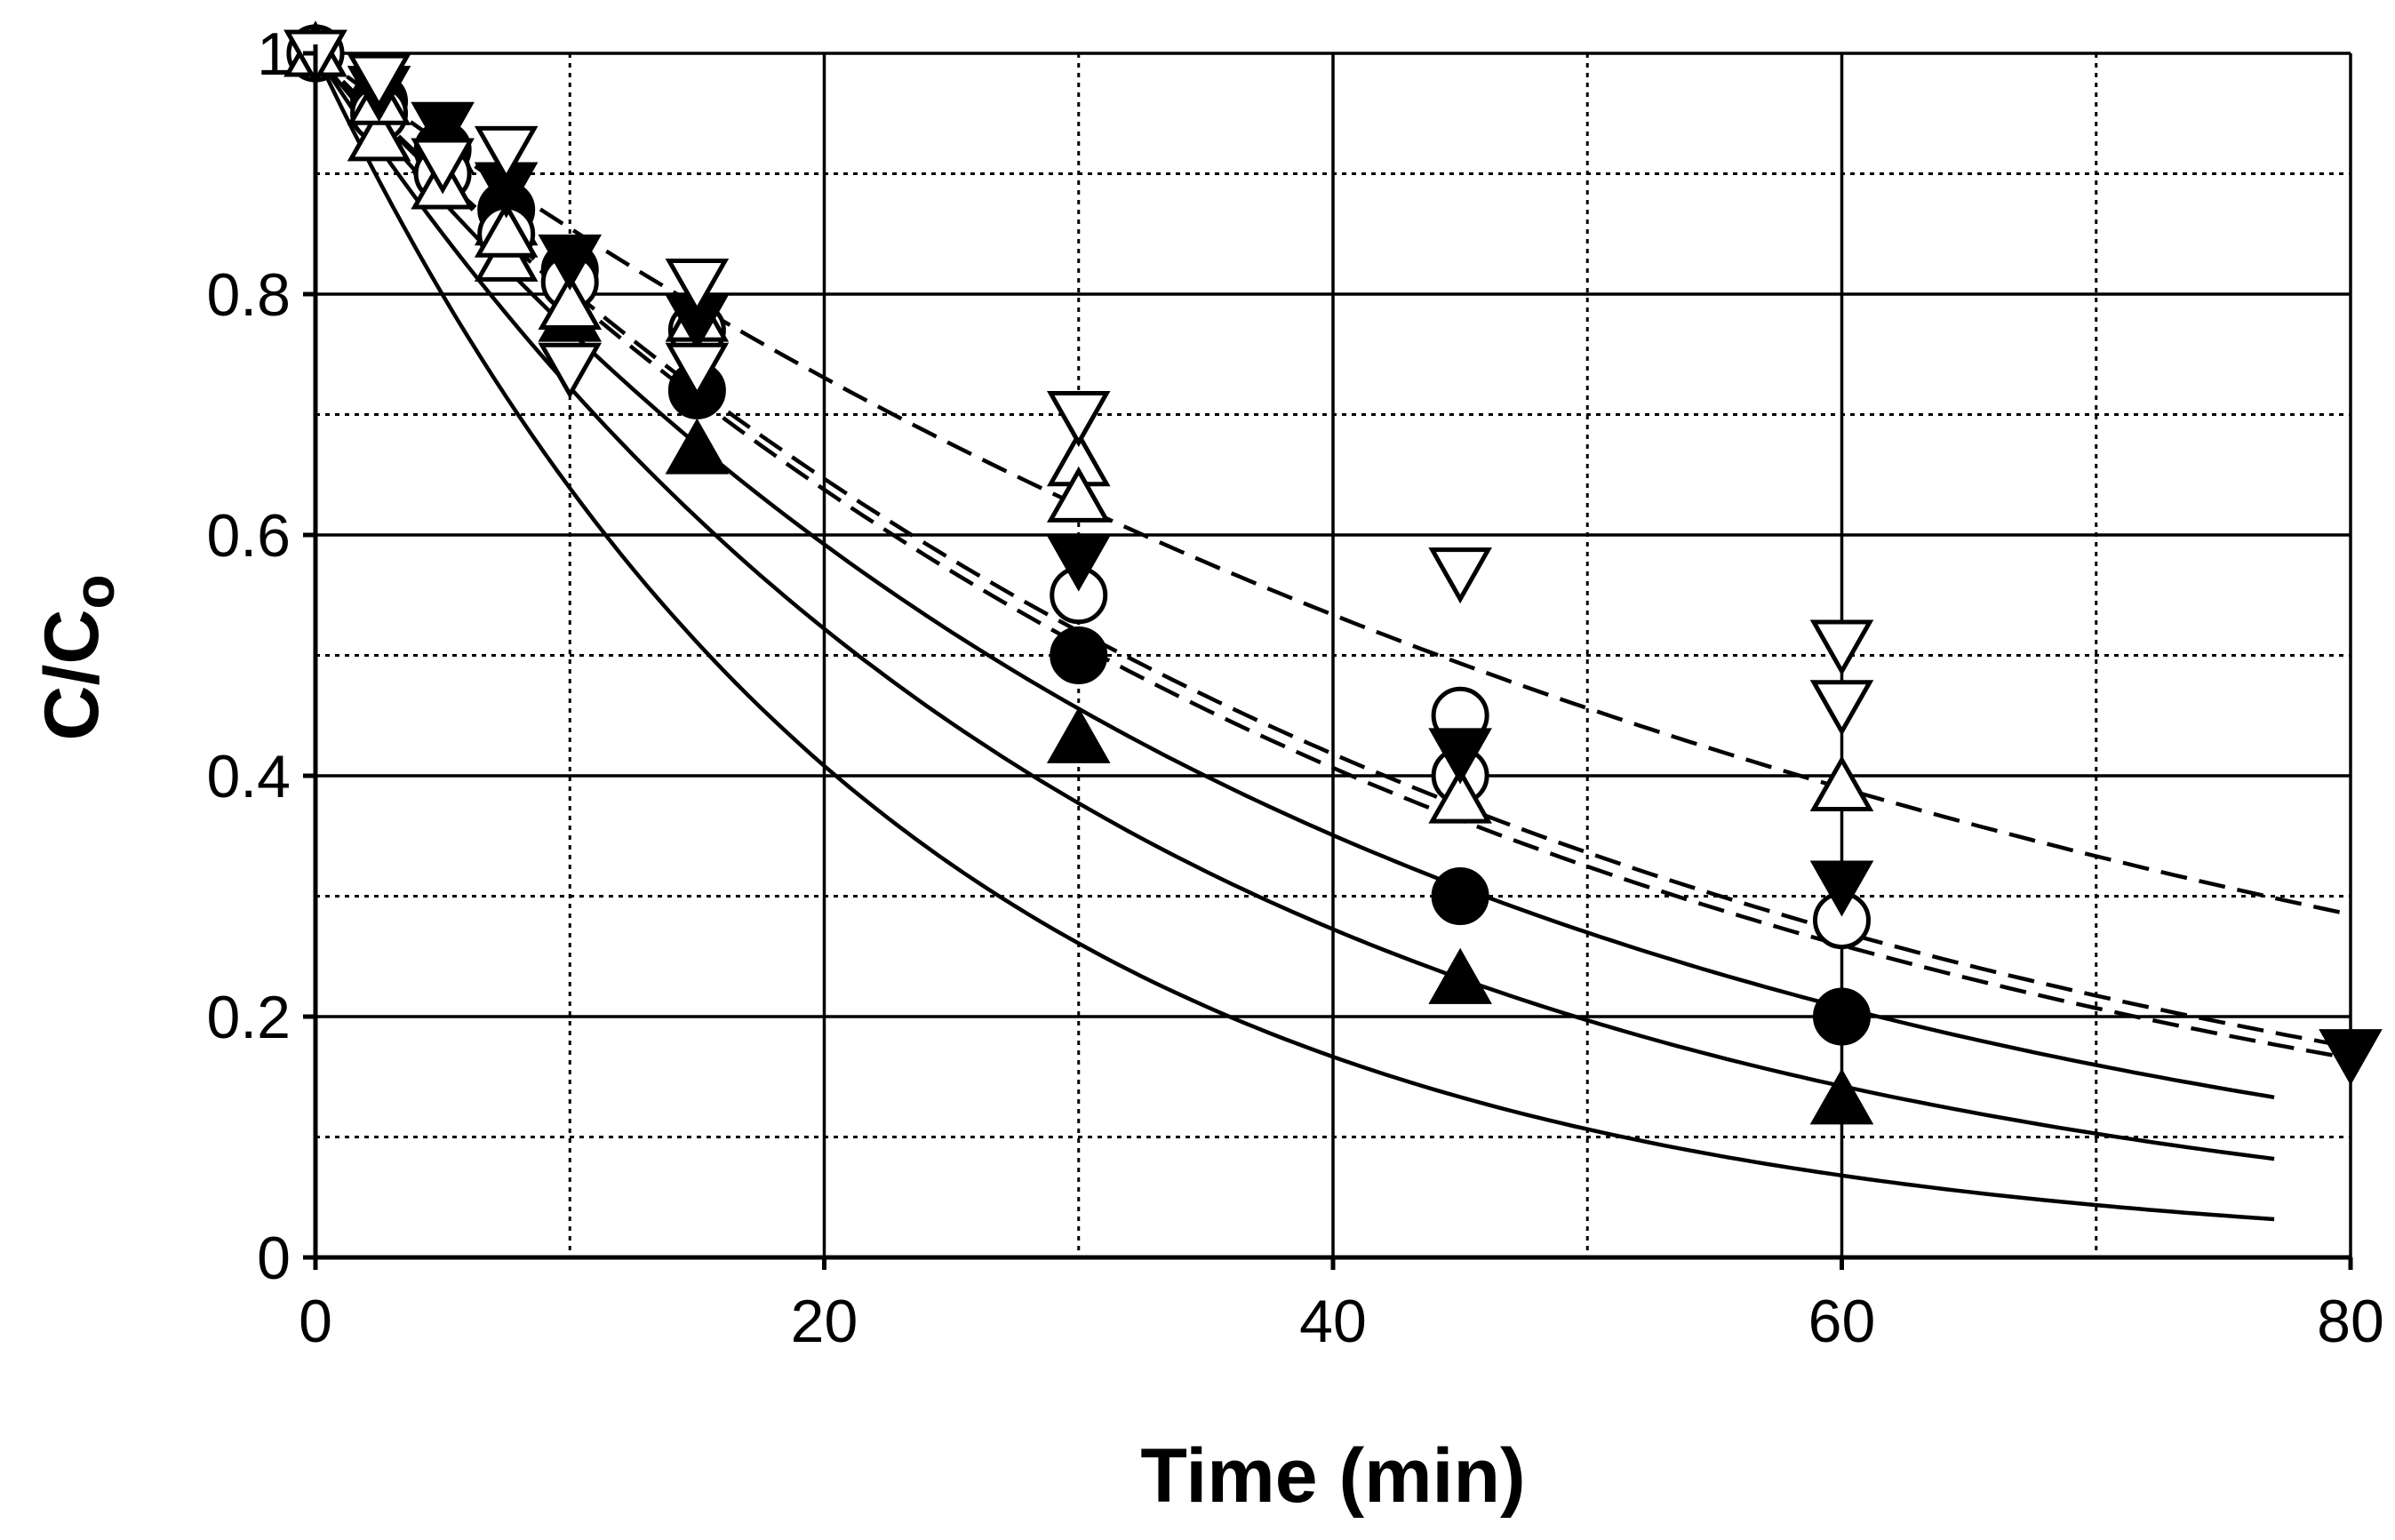 The image size is (2395, 1540). Describe the element at coordinates (72, 674) in the screenshot. I see `y-axis-title-main: C/C` at that location.